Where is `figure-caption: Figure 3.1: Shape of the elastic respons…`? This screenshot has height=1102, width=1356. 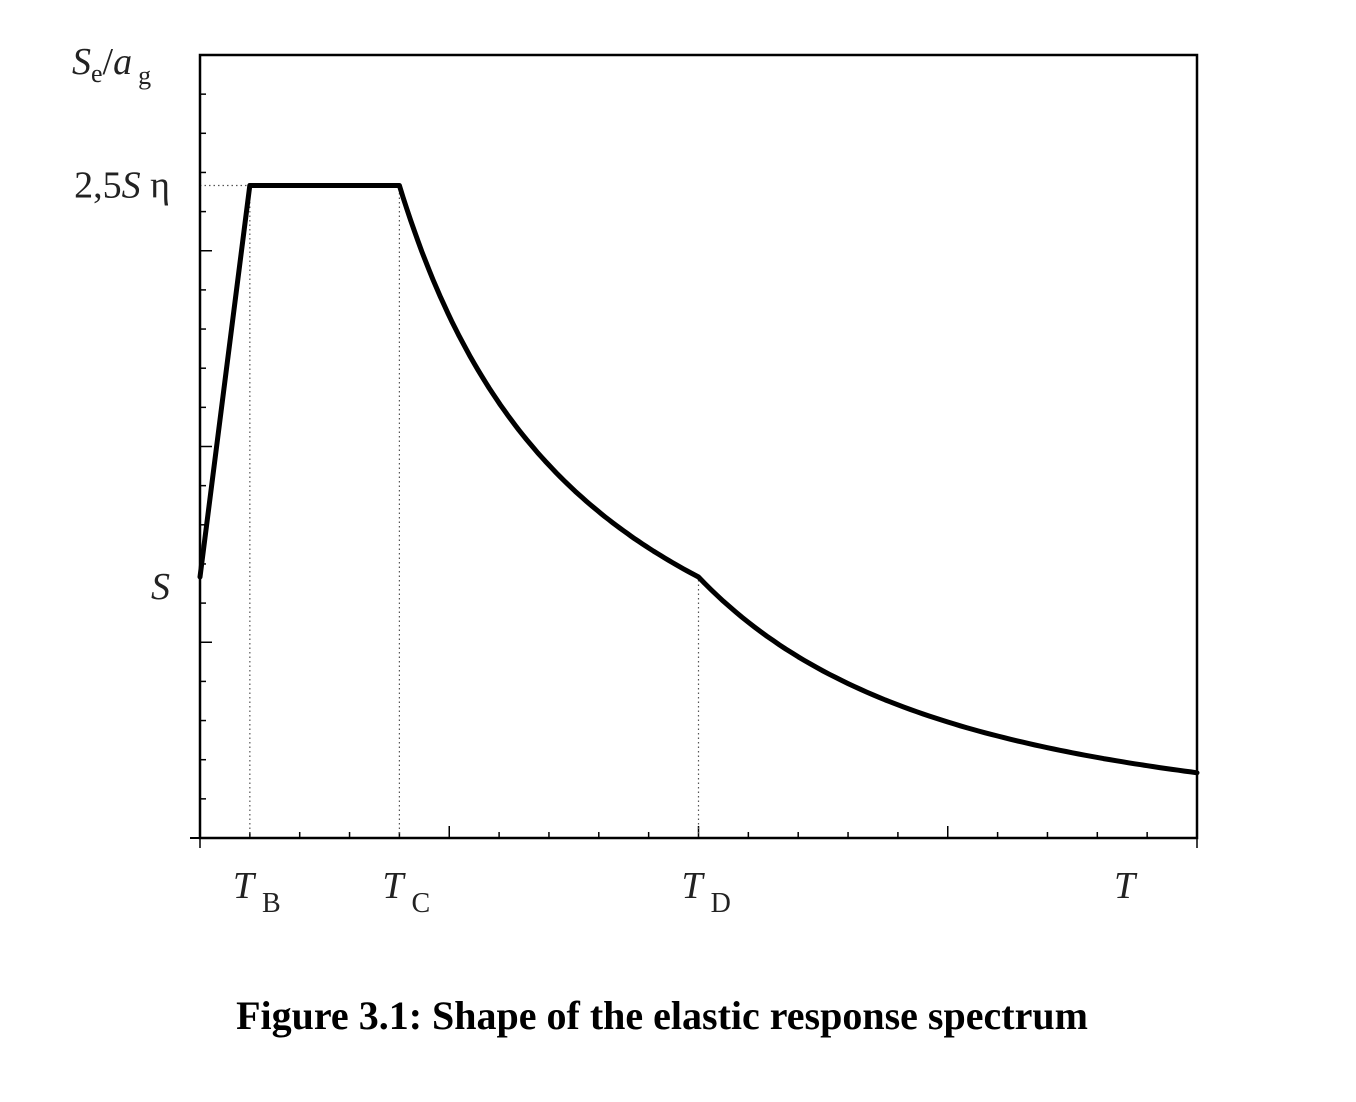
figure-caption: Figure 3.1: Shape of the elastic respons… is located at coordinates (662, 1015).